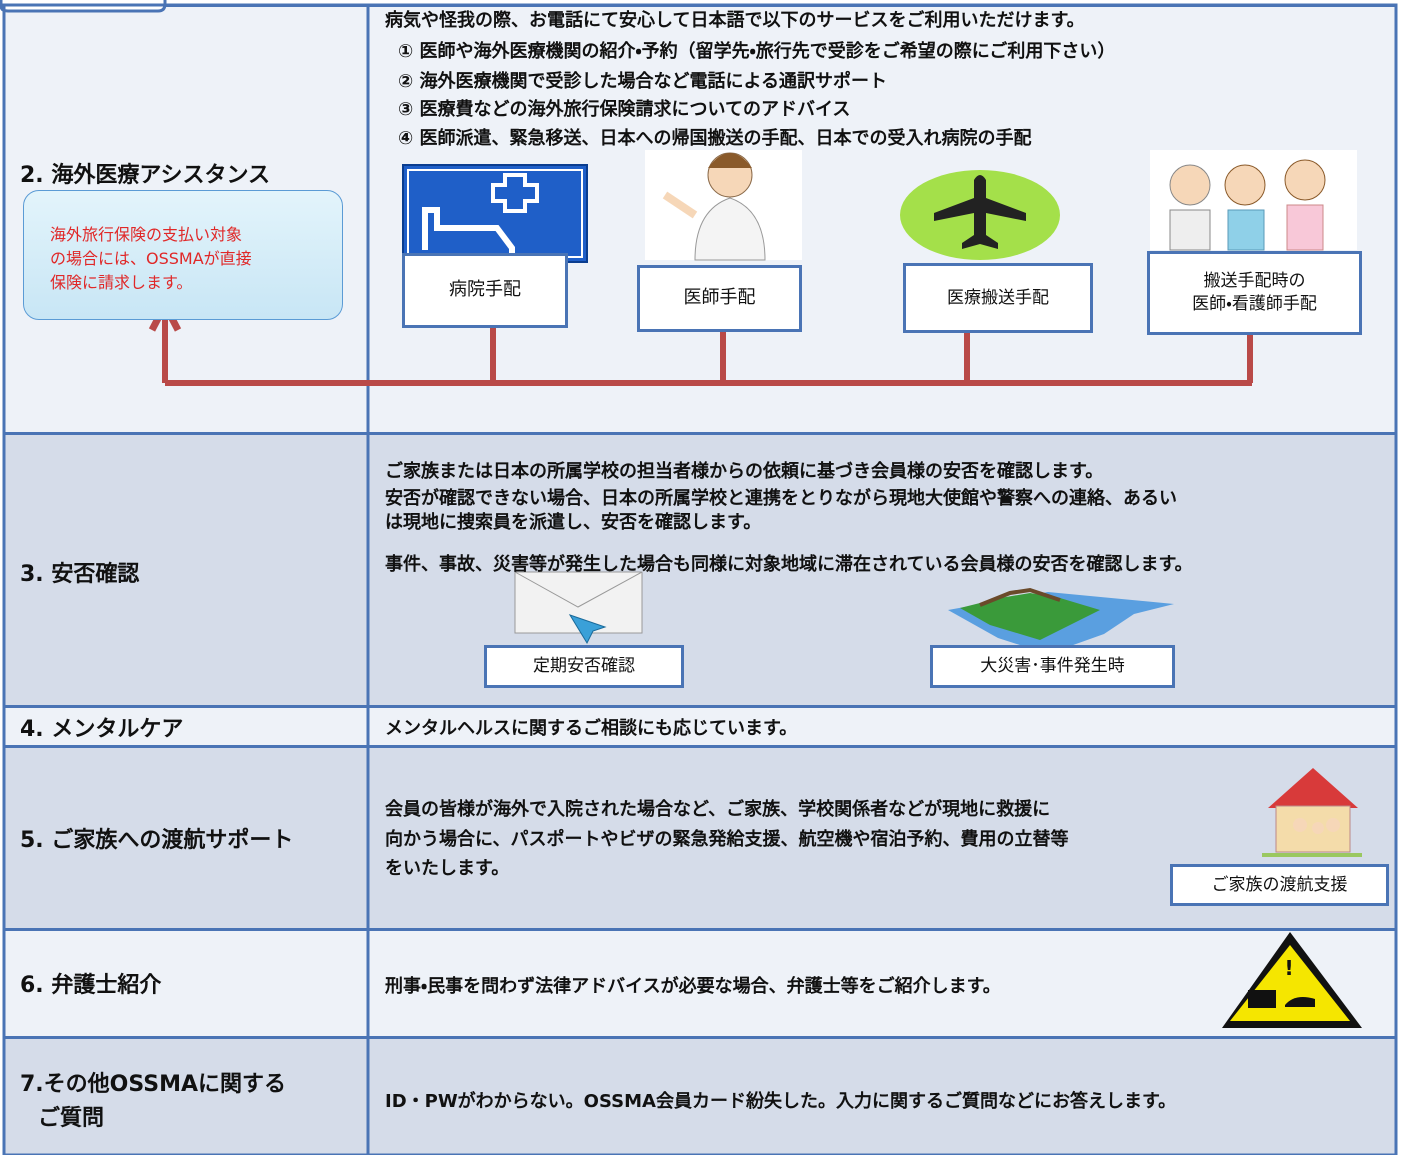 The height and width of the screenshot is (1155, 1401). I want to click on box-label: 大災害･事件発生時, so click(1052, 666).